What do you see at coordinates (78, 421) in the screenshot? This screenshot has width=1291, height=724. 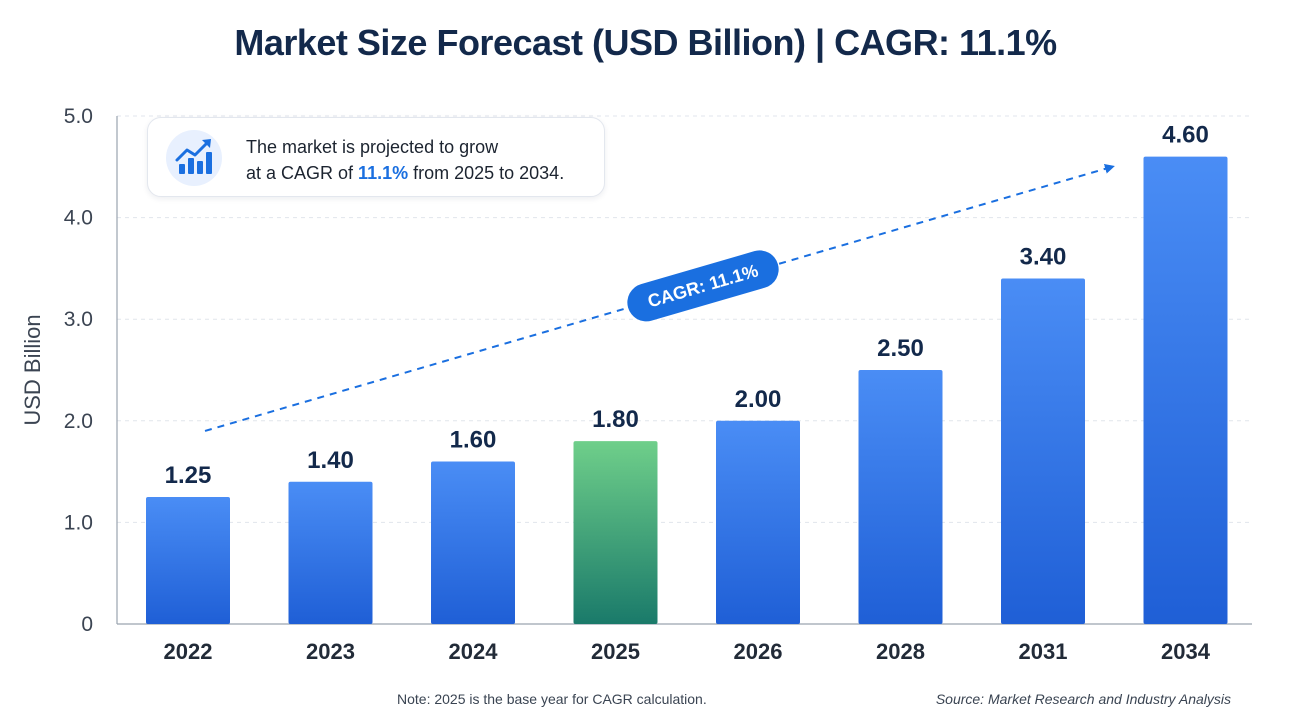 I see `y-tick-label: 2.0` at bounding box center [78, 421].